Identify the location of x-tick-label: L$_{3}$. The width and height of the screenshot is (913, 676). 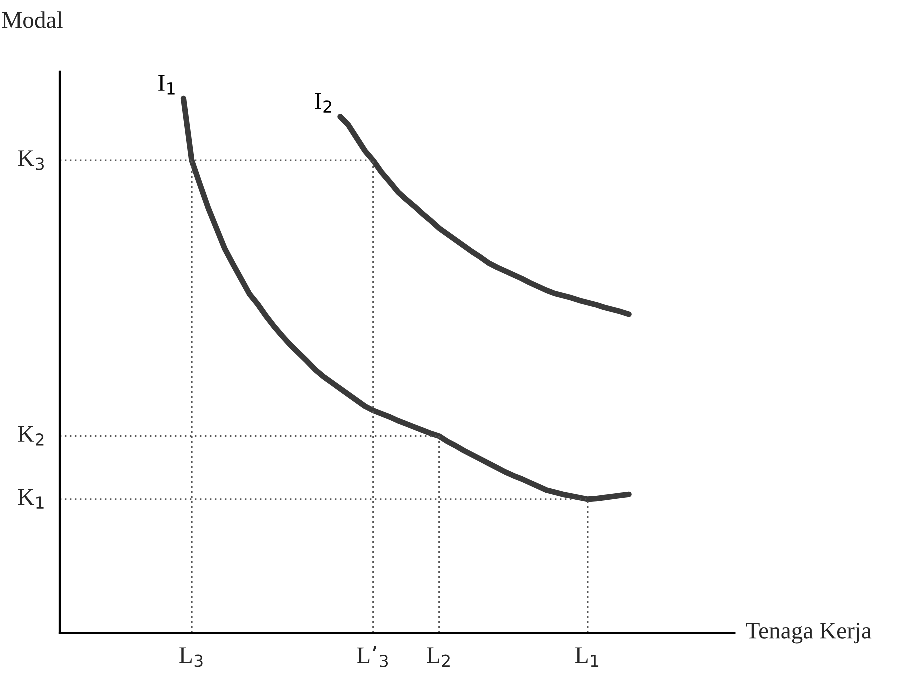
(191, 658).